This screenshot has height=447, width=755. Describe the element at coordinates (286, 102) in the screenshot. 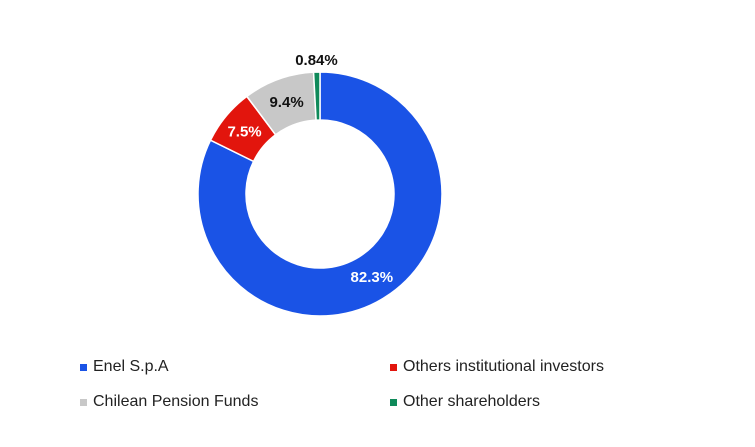

I see `data-label-chilean-pension: 9.4%` at that location.